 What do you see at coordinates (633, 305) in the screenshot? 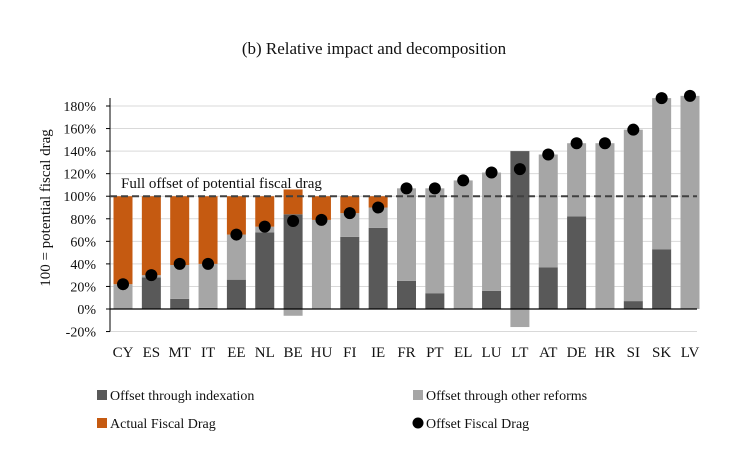
I see `bar-offset-through-indexation-SI` at bounding box center [633, 305].